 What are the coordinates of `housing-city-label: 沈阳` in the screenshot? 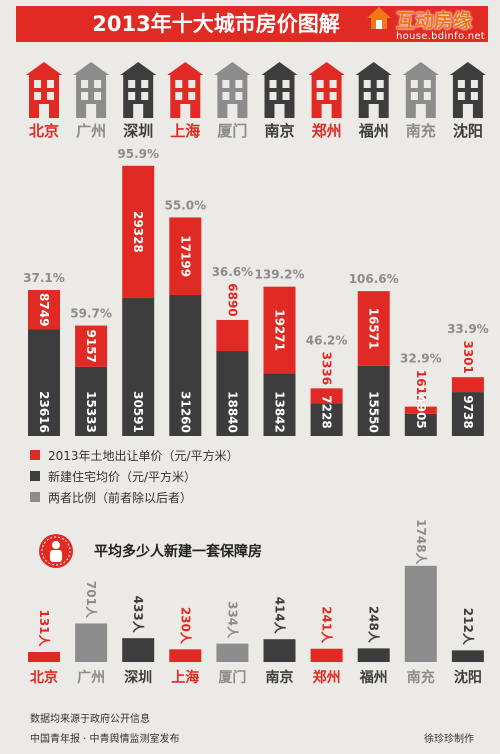 It's located at (468, 677).